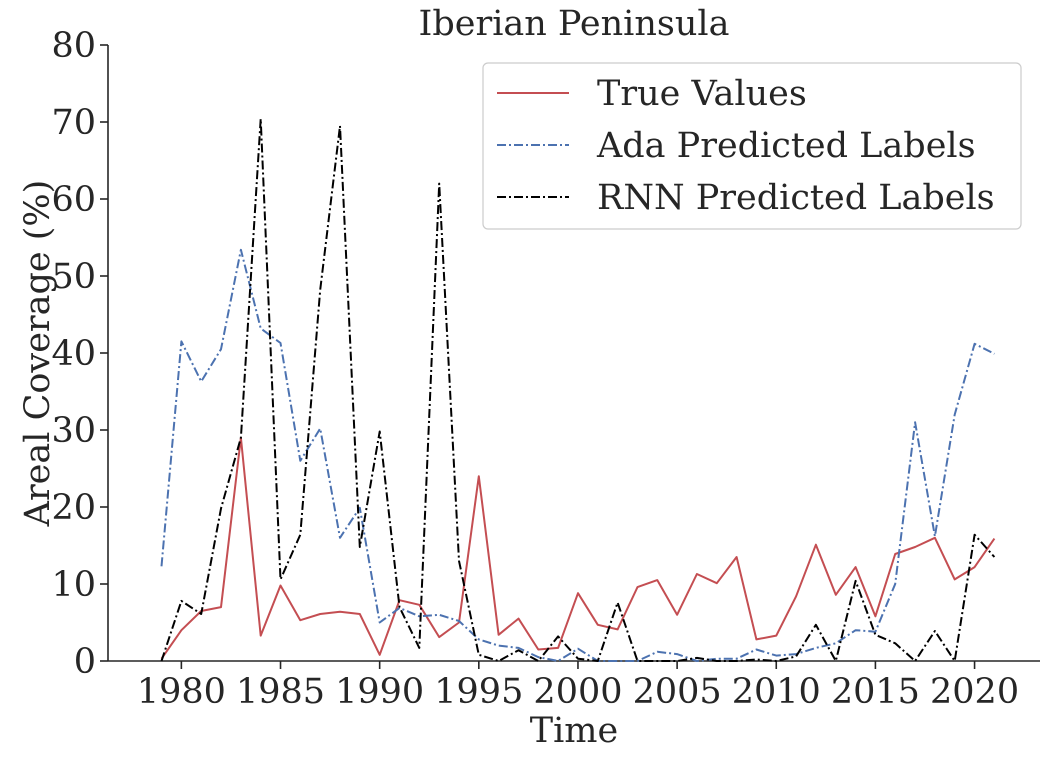  I want to click on y-axis: 0 10 20 30 40 50 60 70 80, so click(80, 354).